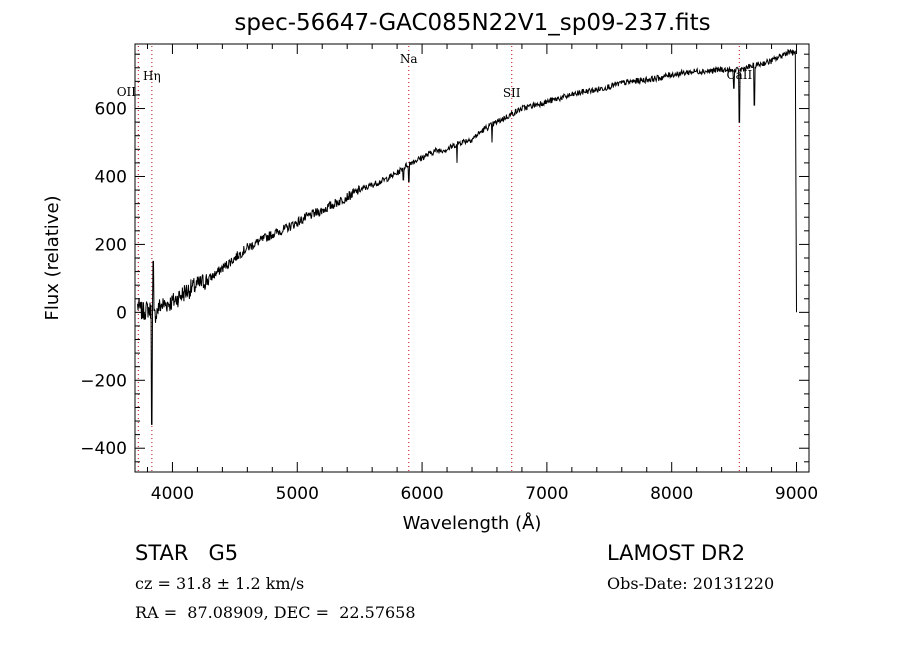 The width and height of the screenshot is (900, 650). What do you see at coordinates (472, 523) in the screenshot?
I see `x-axis-label: Wavelength (Å)` at bounding box center [472, 523].